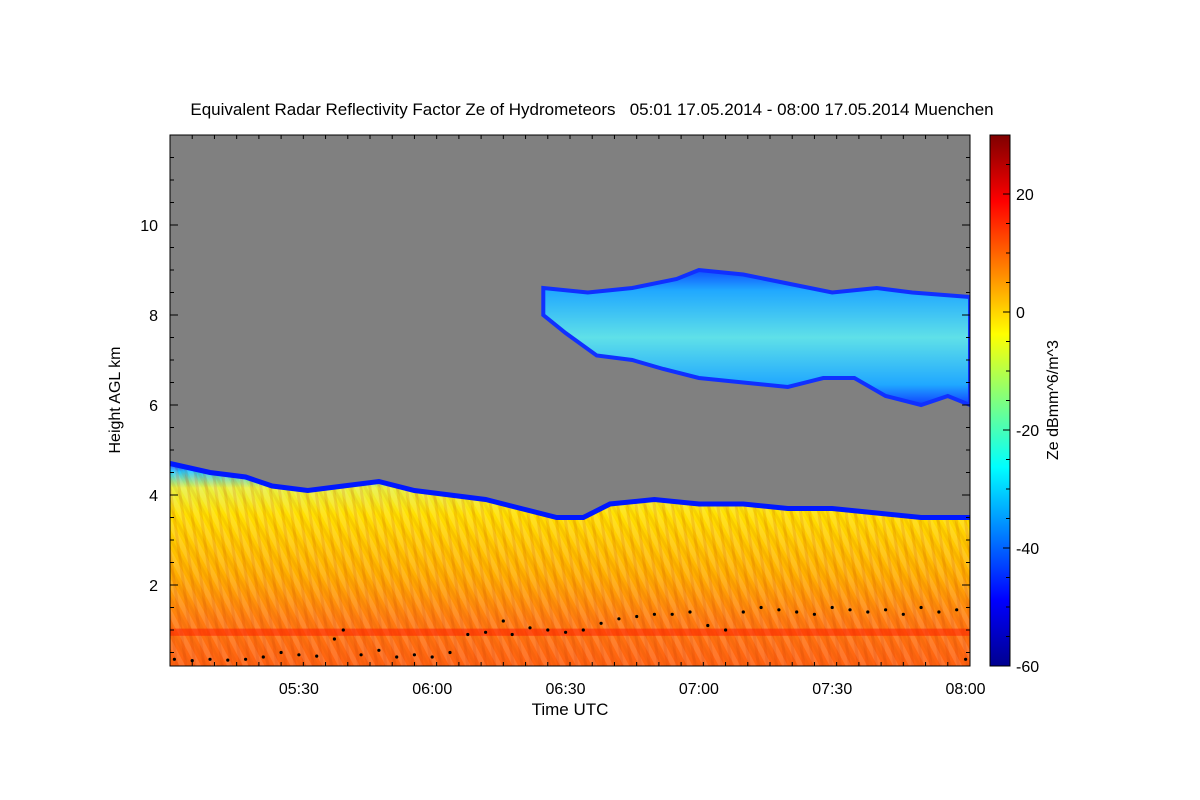 Image resolution: width=1200 pixels, height=800 pixels. What do you see at coordinates (1020, 313) in the screenshot?
I see `colorbar-tick-label: 0` at bounding box center [1020, 313].